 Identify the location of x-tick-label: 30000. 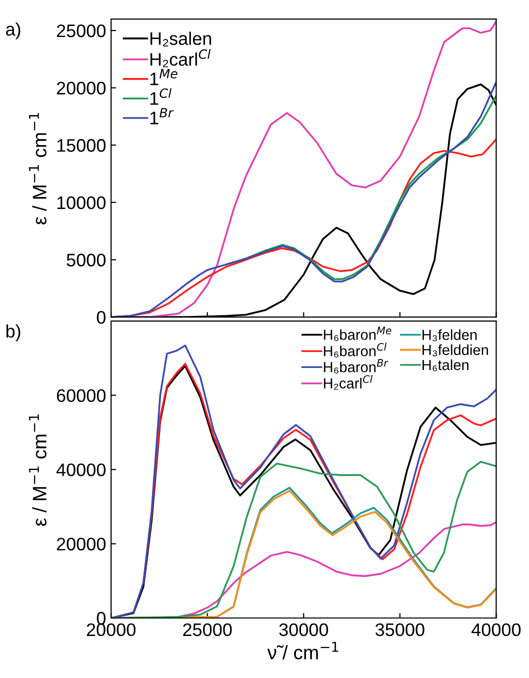
(303, 629).